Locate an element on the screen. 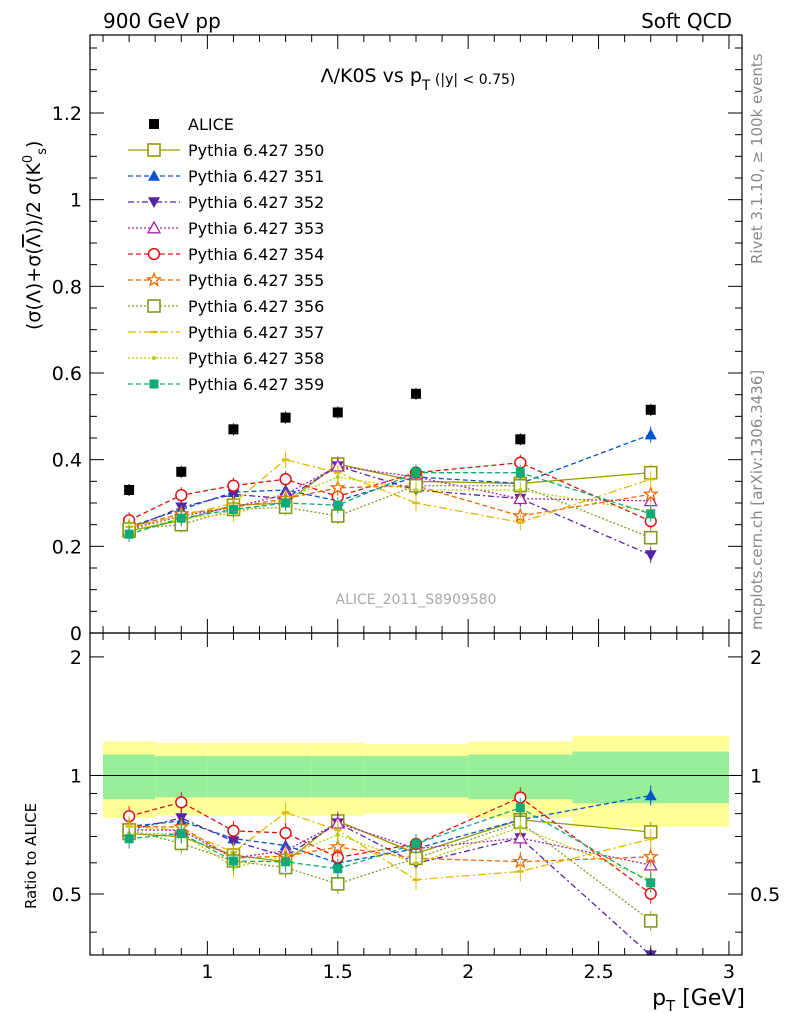 The image size is (786, 1024). legend-item-350: Pythia 6.427 350 is located at coordinates (226, 150).